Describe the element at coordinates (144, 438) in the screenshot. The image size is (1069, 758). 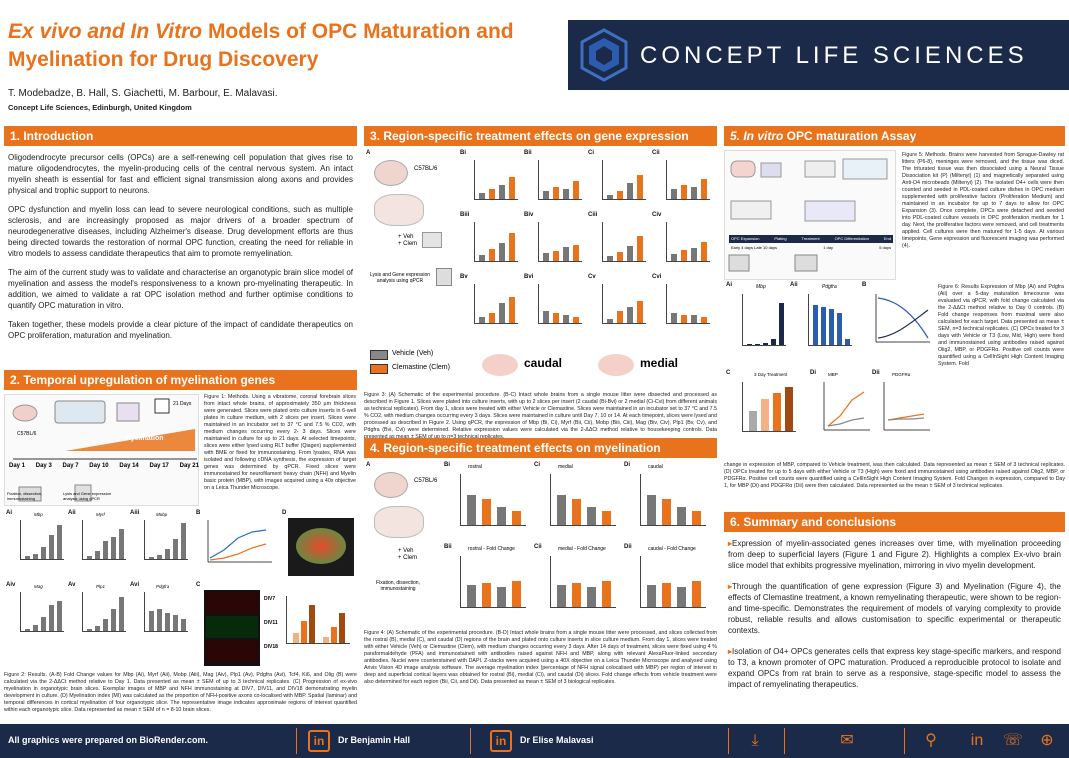
I see `myelination-label: Myelination` at that location.